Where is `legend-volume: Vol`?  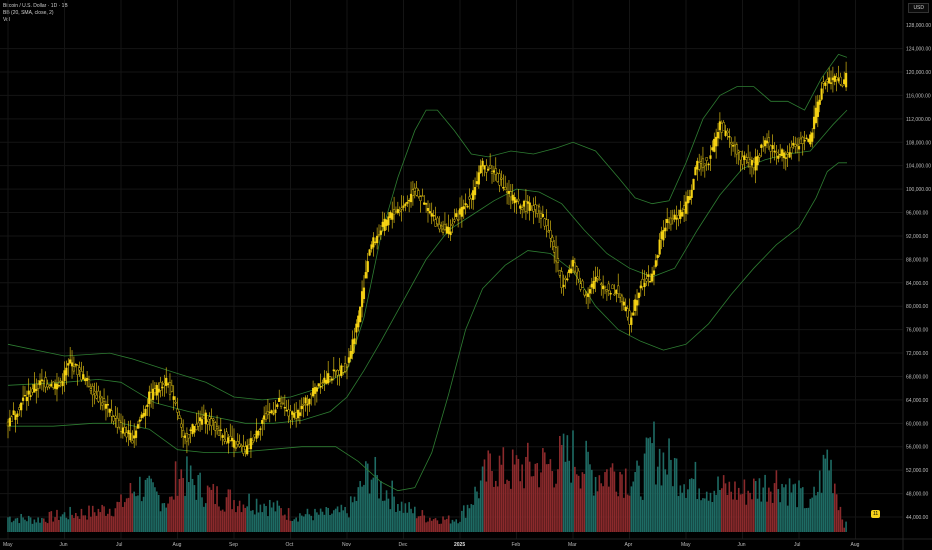
legend-volume: Vol is located at coordinates (6, 20).